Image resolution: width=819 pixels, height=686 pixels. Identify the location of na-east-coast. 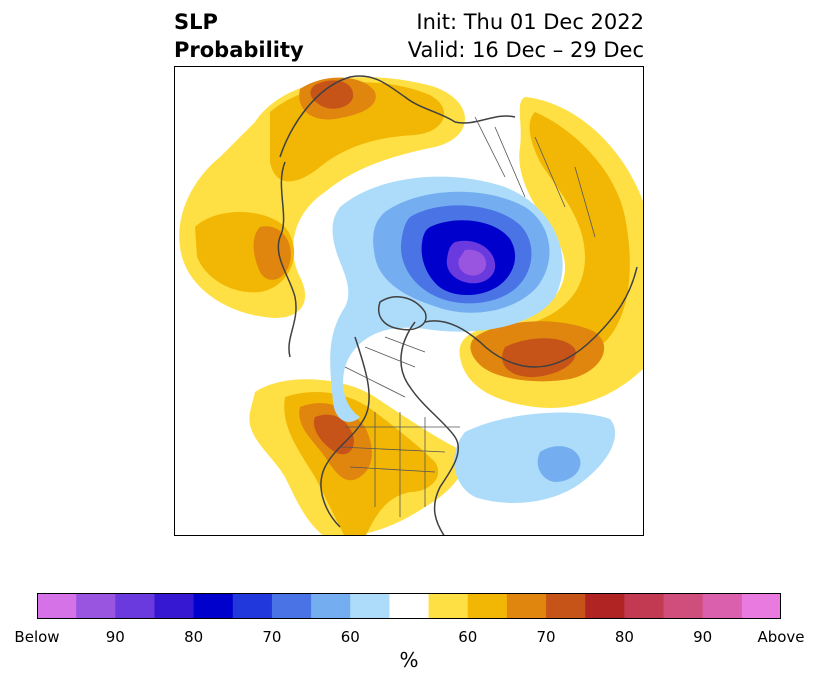
(430, 428).